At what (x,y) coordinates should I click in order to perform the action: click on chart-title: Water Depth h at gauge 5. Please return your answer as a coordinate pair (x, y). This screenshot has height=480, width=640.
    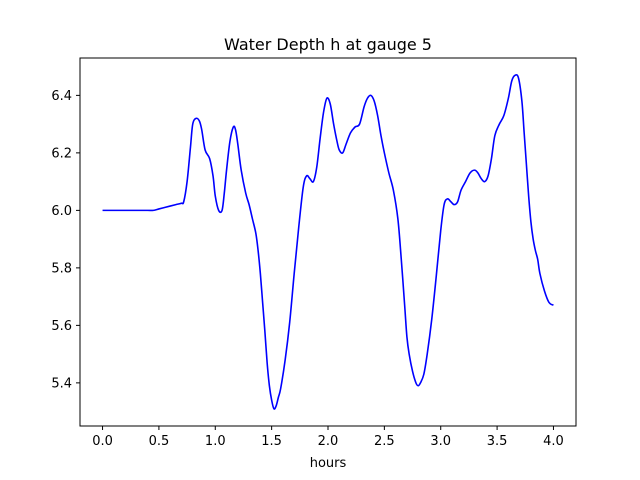
    Looking at the image, I should click on (328, 44).